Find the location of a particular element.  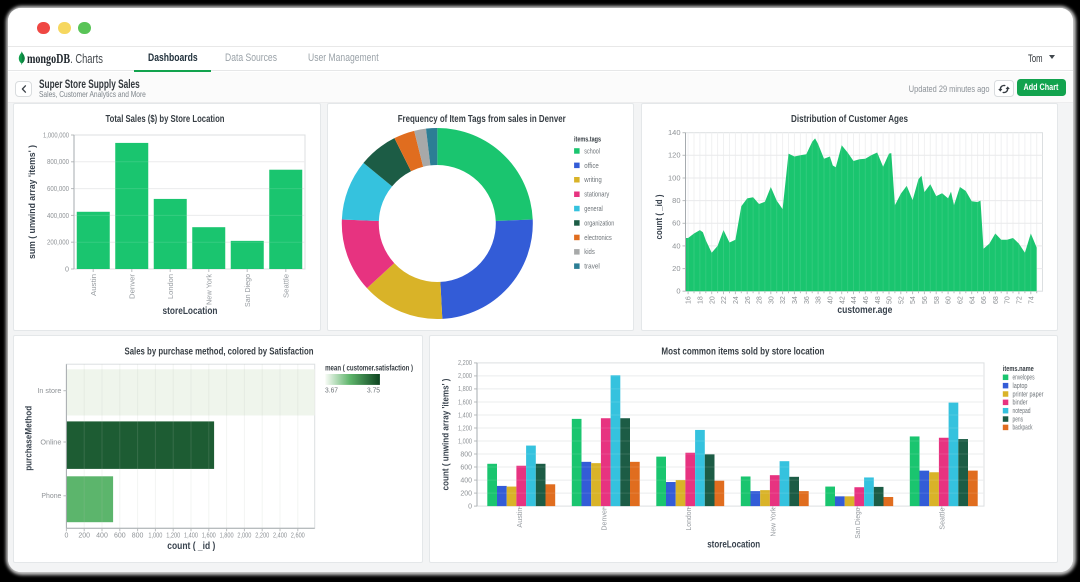

svg-text: 54 is located at coordinates (913, 300).